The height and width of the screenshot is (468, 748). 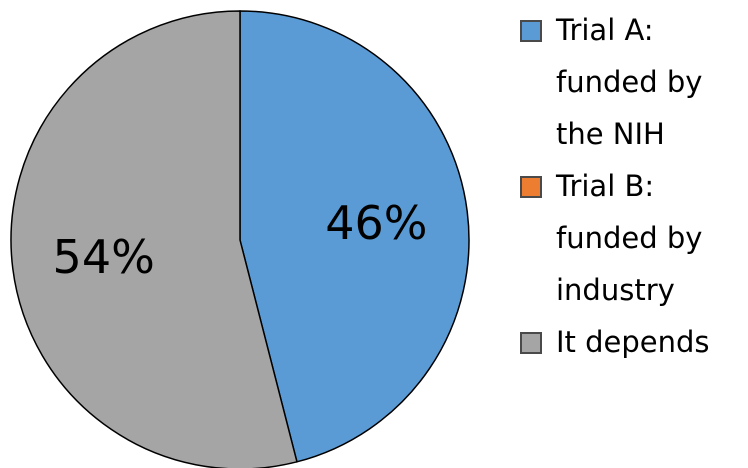 I want to click on legend-label-line: industry, so click(x=615, y=290).